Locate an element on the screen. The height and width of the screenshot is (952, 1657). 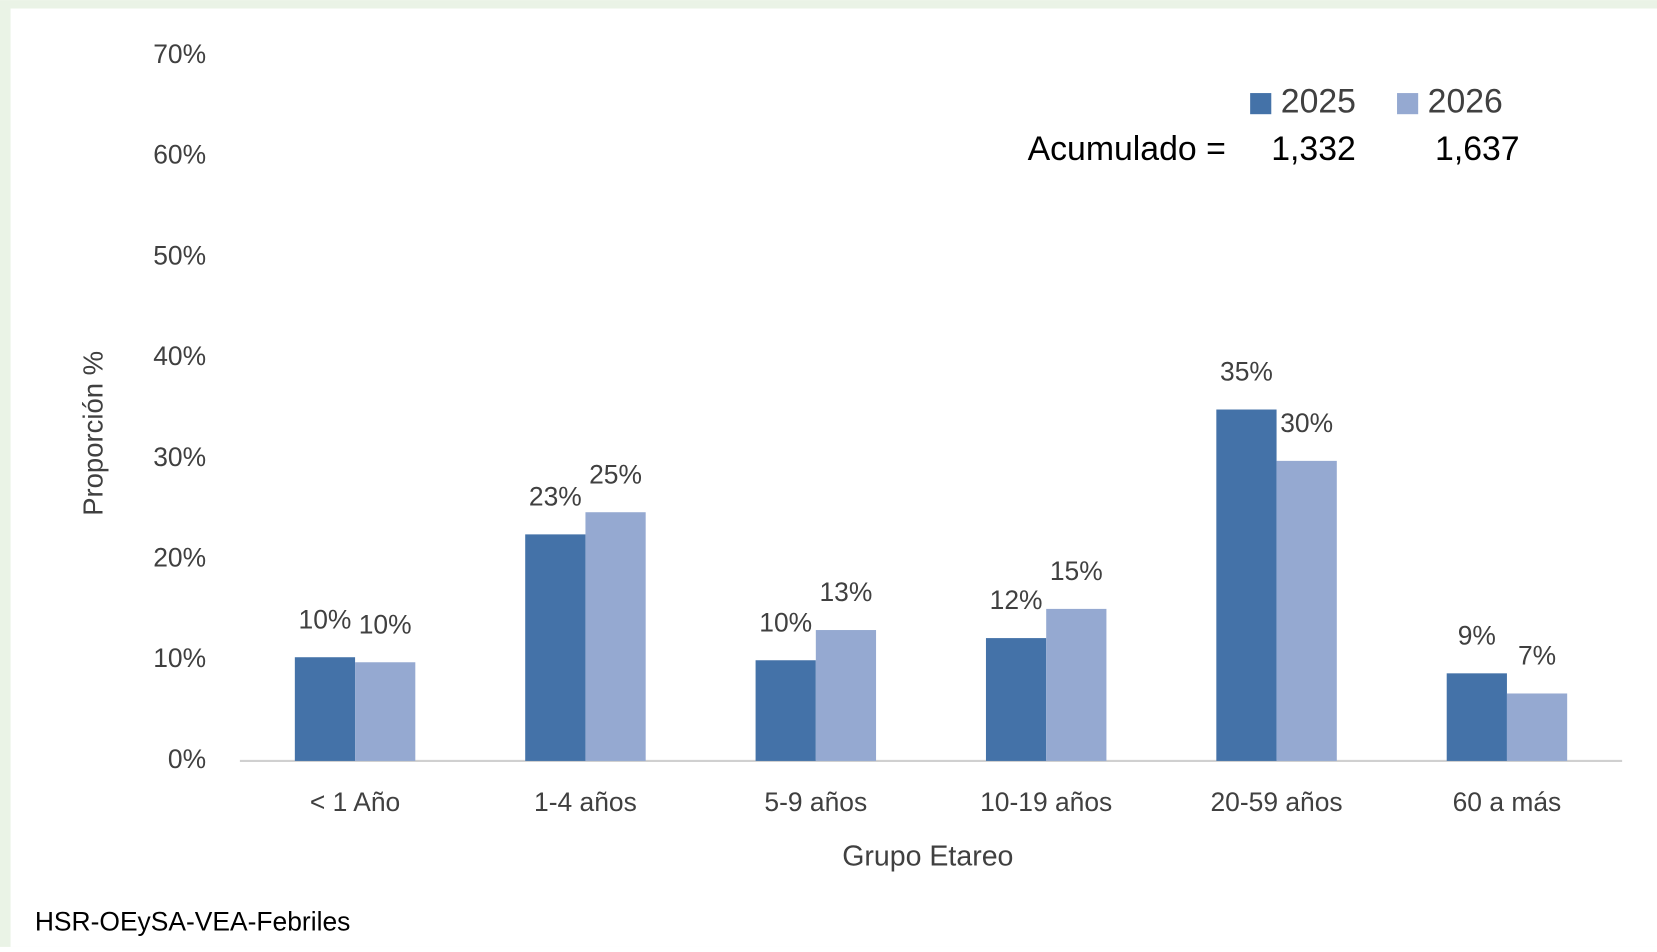
annotation-total: 1,332 is located at coordinates (1313, 149).